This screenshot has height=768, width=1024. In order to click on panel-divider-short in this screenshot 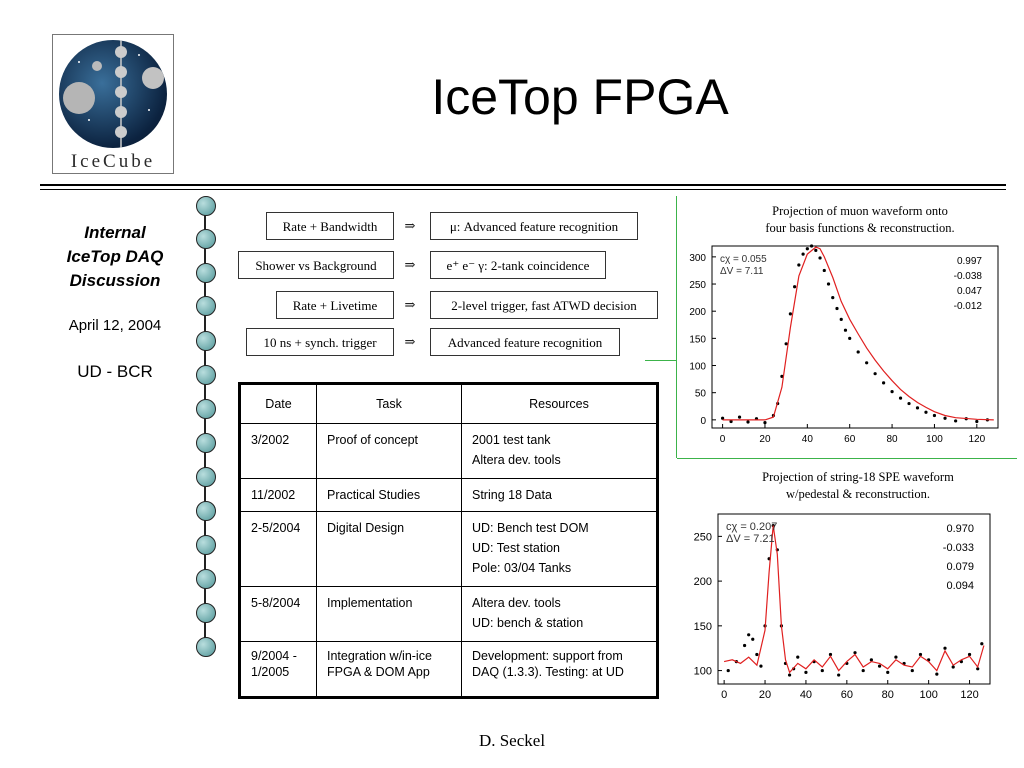, I will do `click(661, 360)`.